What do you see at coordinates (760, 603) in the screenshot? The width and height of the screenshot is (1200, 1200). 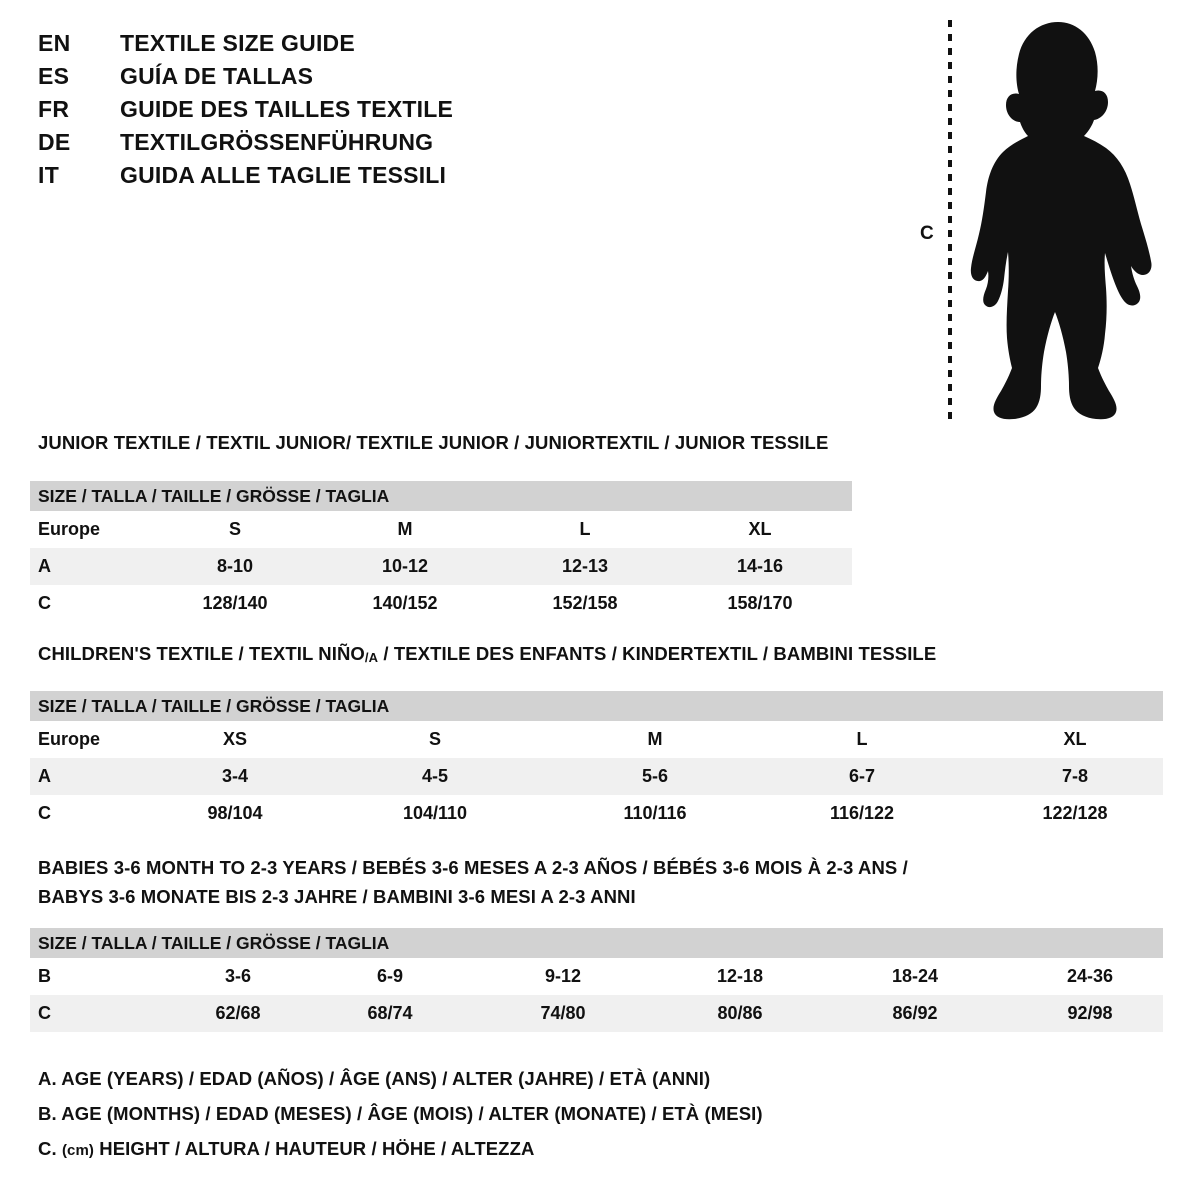 I see `table-cell: 158/170` at bounding box center [760, 603].